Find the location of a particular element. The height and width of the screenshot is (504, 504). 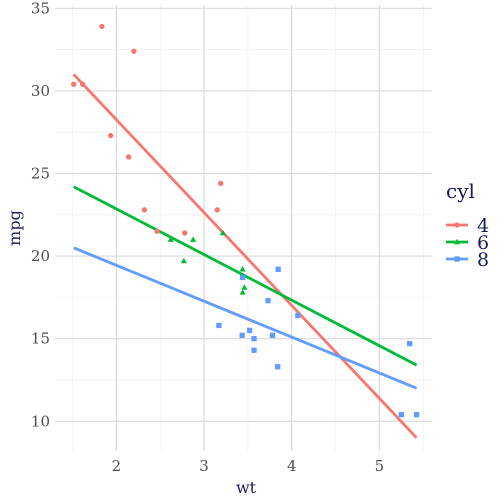

y-axis-title: mpg is located at coordinates (14, 228).